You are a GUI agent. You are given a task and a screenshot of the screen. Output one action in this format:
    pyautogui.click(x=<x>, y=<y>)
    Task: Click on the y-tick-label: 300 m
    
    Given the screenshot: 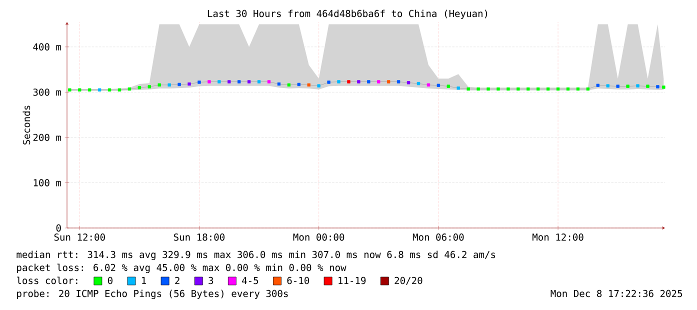 What is the action you would take?
    pyautogui.click(x=47, y=92)
    